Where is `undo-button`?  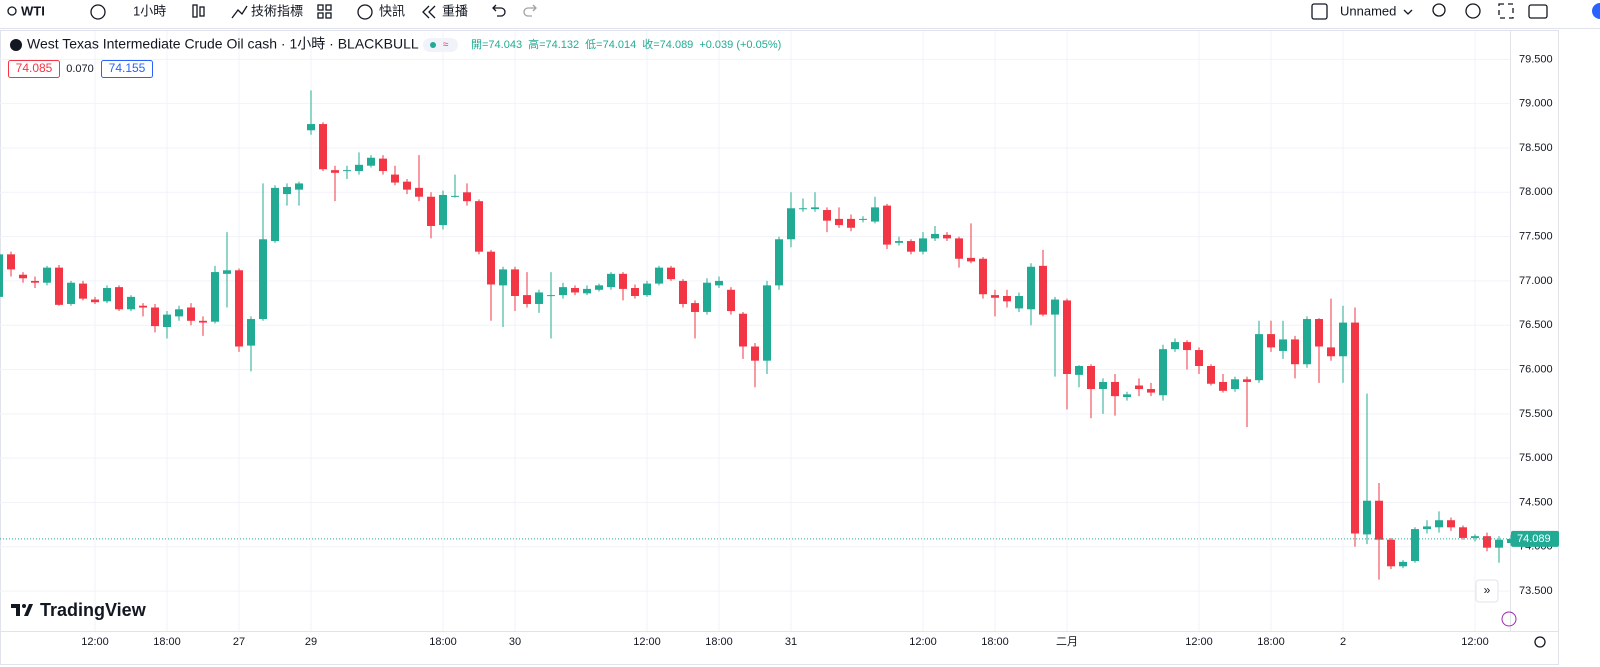 undo-button is located at coordinates (499, 10).